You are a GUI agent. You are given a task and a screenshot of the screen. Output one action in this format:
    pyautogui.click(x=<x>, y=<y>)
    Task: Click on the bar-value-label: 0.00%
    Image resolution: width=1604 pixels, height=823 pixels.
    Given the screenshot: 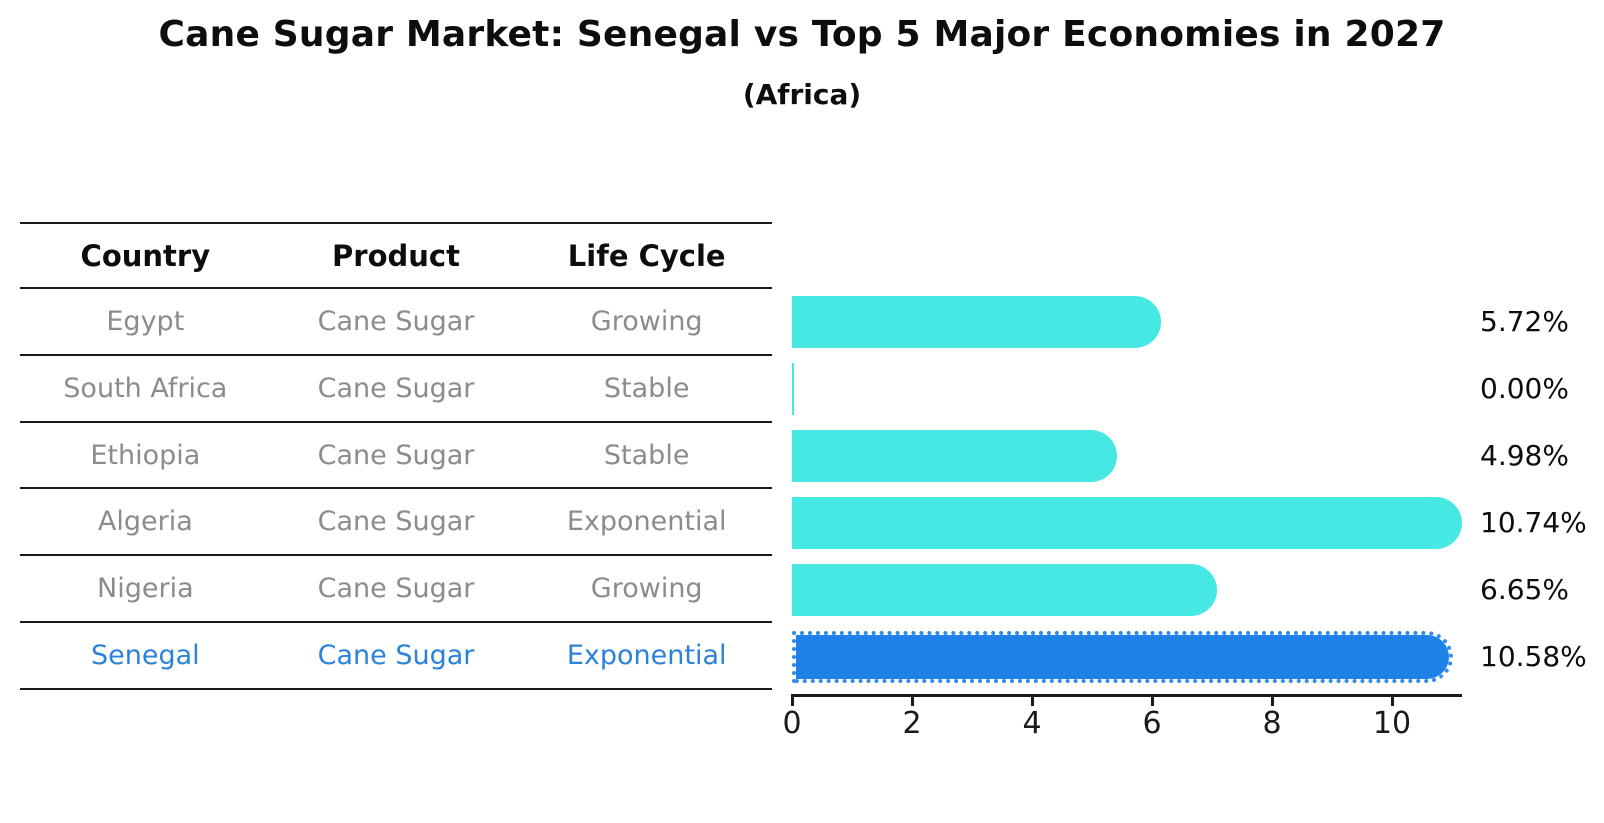 What is the action you would take?
    pyautogui.click(x=1524, y=389)
    